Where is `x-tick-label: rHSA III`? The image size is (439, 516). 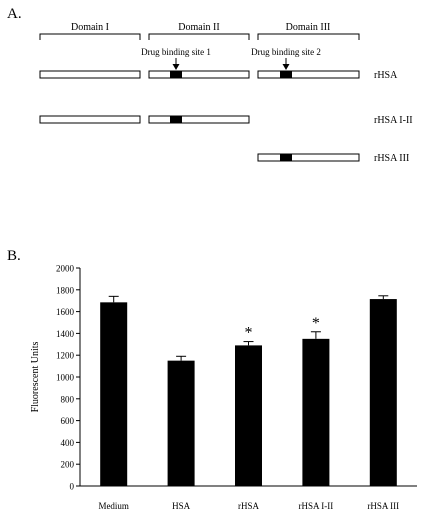
x-tick-label: rHSA III is located at coordinates (383, 506).